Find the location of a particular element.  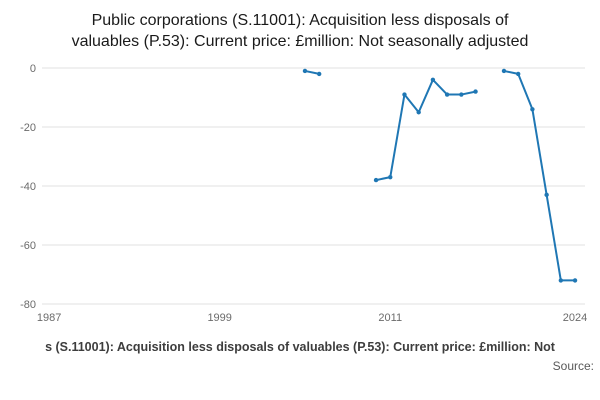

x-tick-label: 2024 is located at coordinates (575, 318).